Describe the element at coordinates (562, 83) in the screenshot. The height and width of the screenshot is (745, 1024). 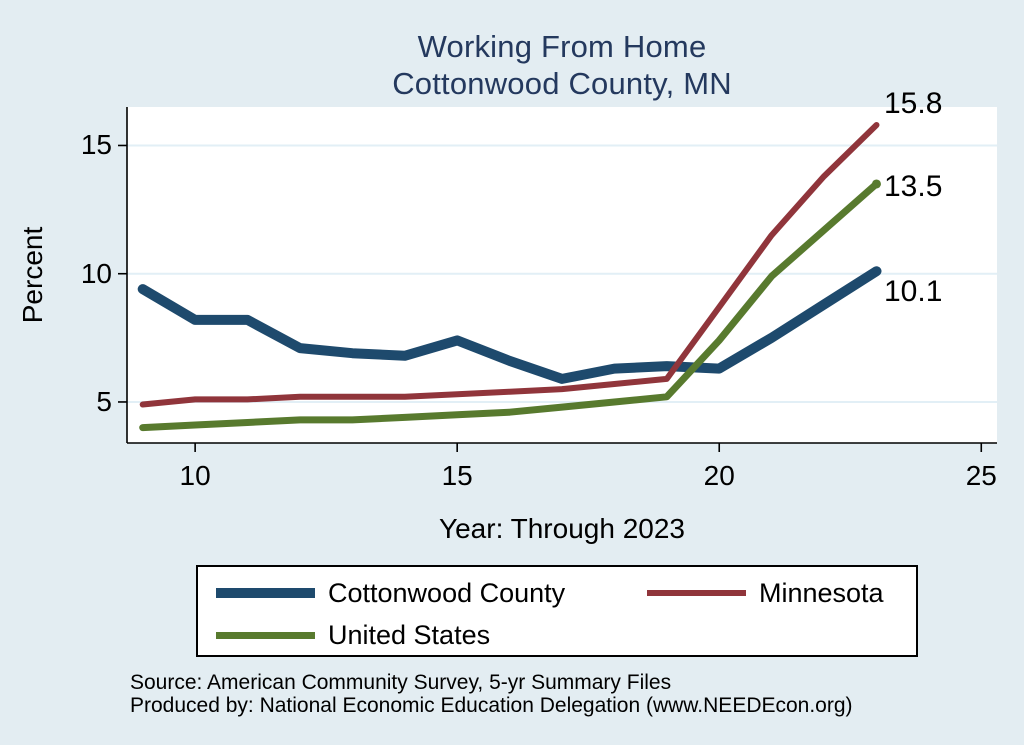
I see `chart-title-line2: Cottonwood County, MN` at that location.